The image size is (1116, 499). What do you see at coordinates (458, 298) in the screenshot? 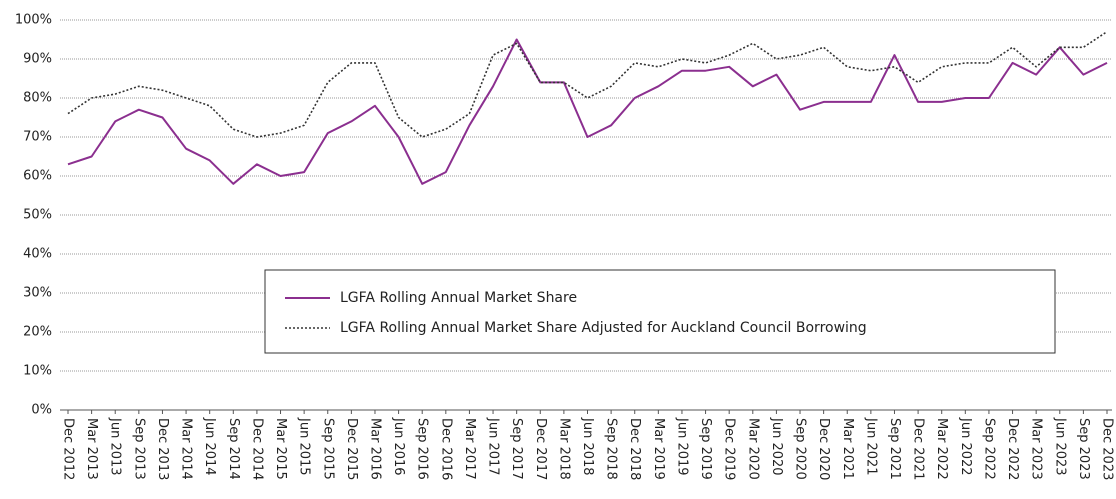
I see `legend-label: LGFA Rolling Annual Market Share` at bounding box center [458, 298].